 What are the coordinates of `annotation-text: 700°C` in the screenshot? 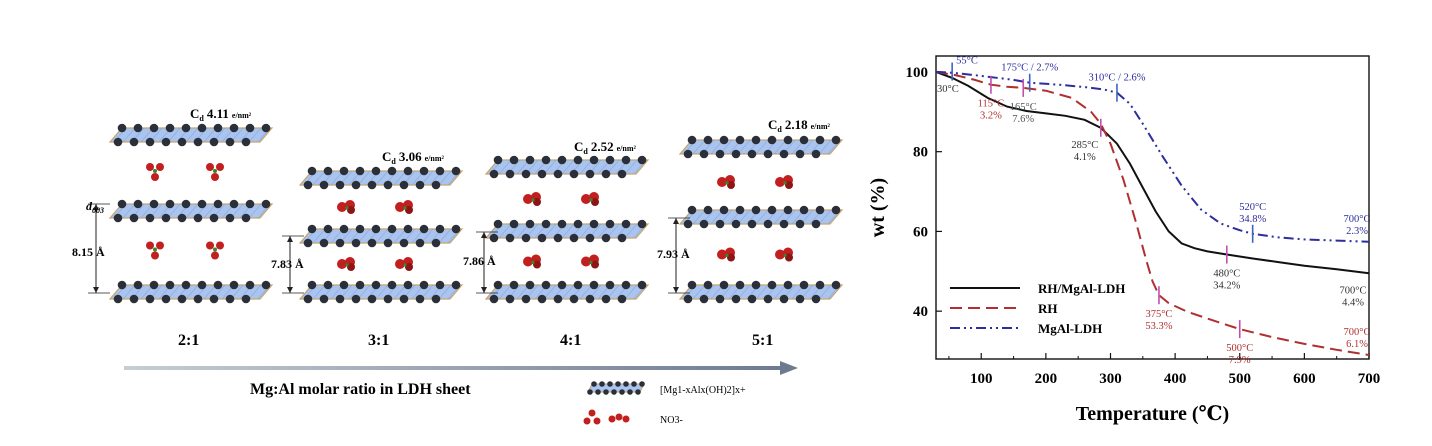 It's located at (1353, 290).